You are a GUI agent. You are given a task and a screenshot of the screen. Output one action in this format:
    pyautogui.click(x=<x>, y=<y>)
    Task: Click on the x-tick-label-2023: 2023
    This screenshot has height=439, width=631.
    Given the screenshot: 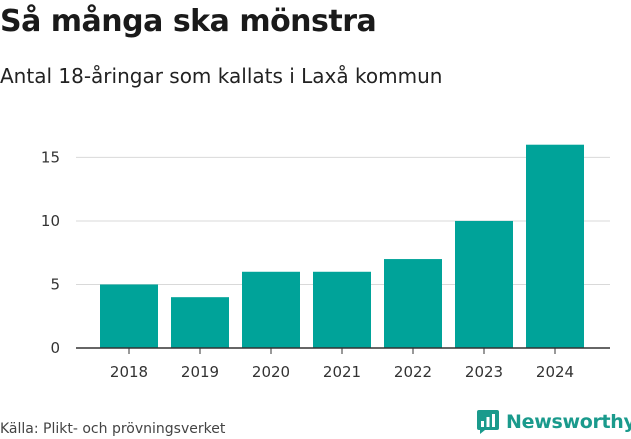 What is the action you would take?
    pyautogui.click(x=484, y=372)
    